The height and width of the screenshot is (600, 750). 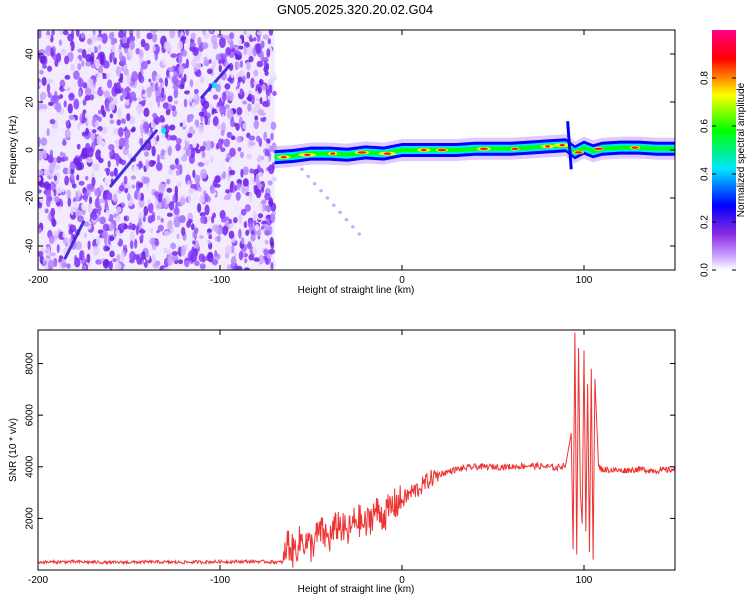 I want to click on colorbar-ticks: 0.0 0.2 0.4 0.6 0.8, so click(x=718, y=174).